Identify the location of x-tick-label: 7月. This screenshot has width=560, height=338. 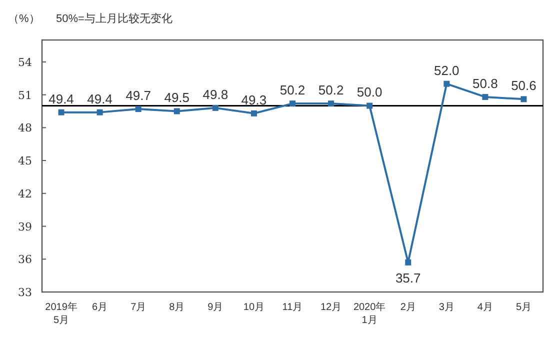
(138, 307).